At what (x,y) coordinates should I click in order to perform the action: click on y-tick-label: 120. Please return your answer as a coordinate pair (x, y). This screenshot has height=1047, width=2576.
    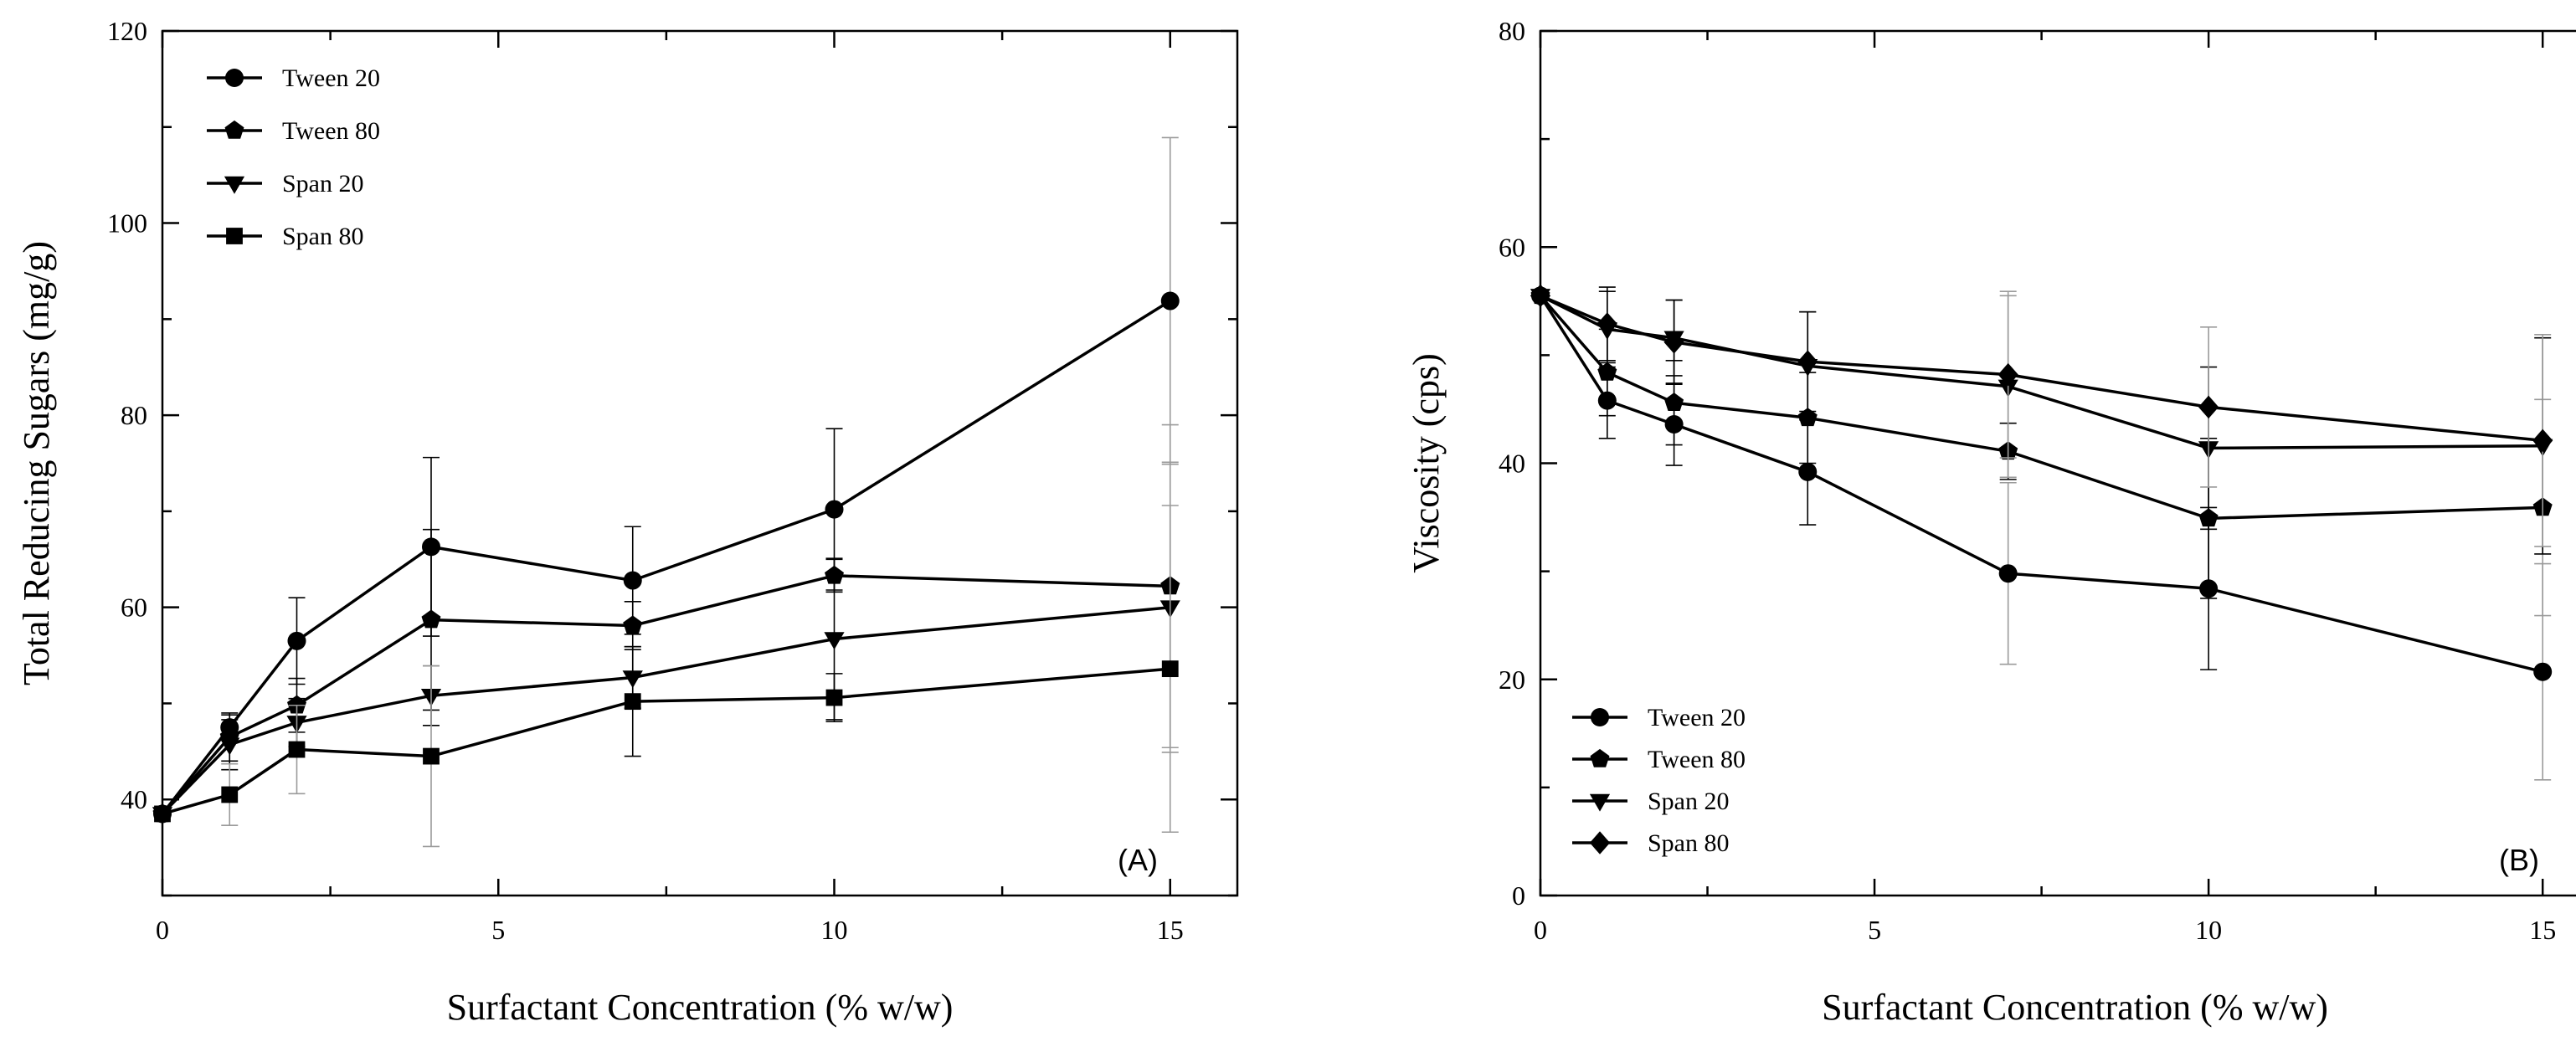
    Looking at the image, I should click on (127, 31).